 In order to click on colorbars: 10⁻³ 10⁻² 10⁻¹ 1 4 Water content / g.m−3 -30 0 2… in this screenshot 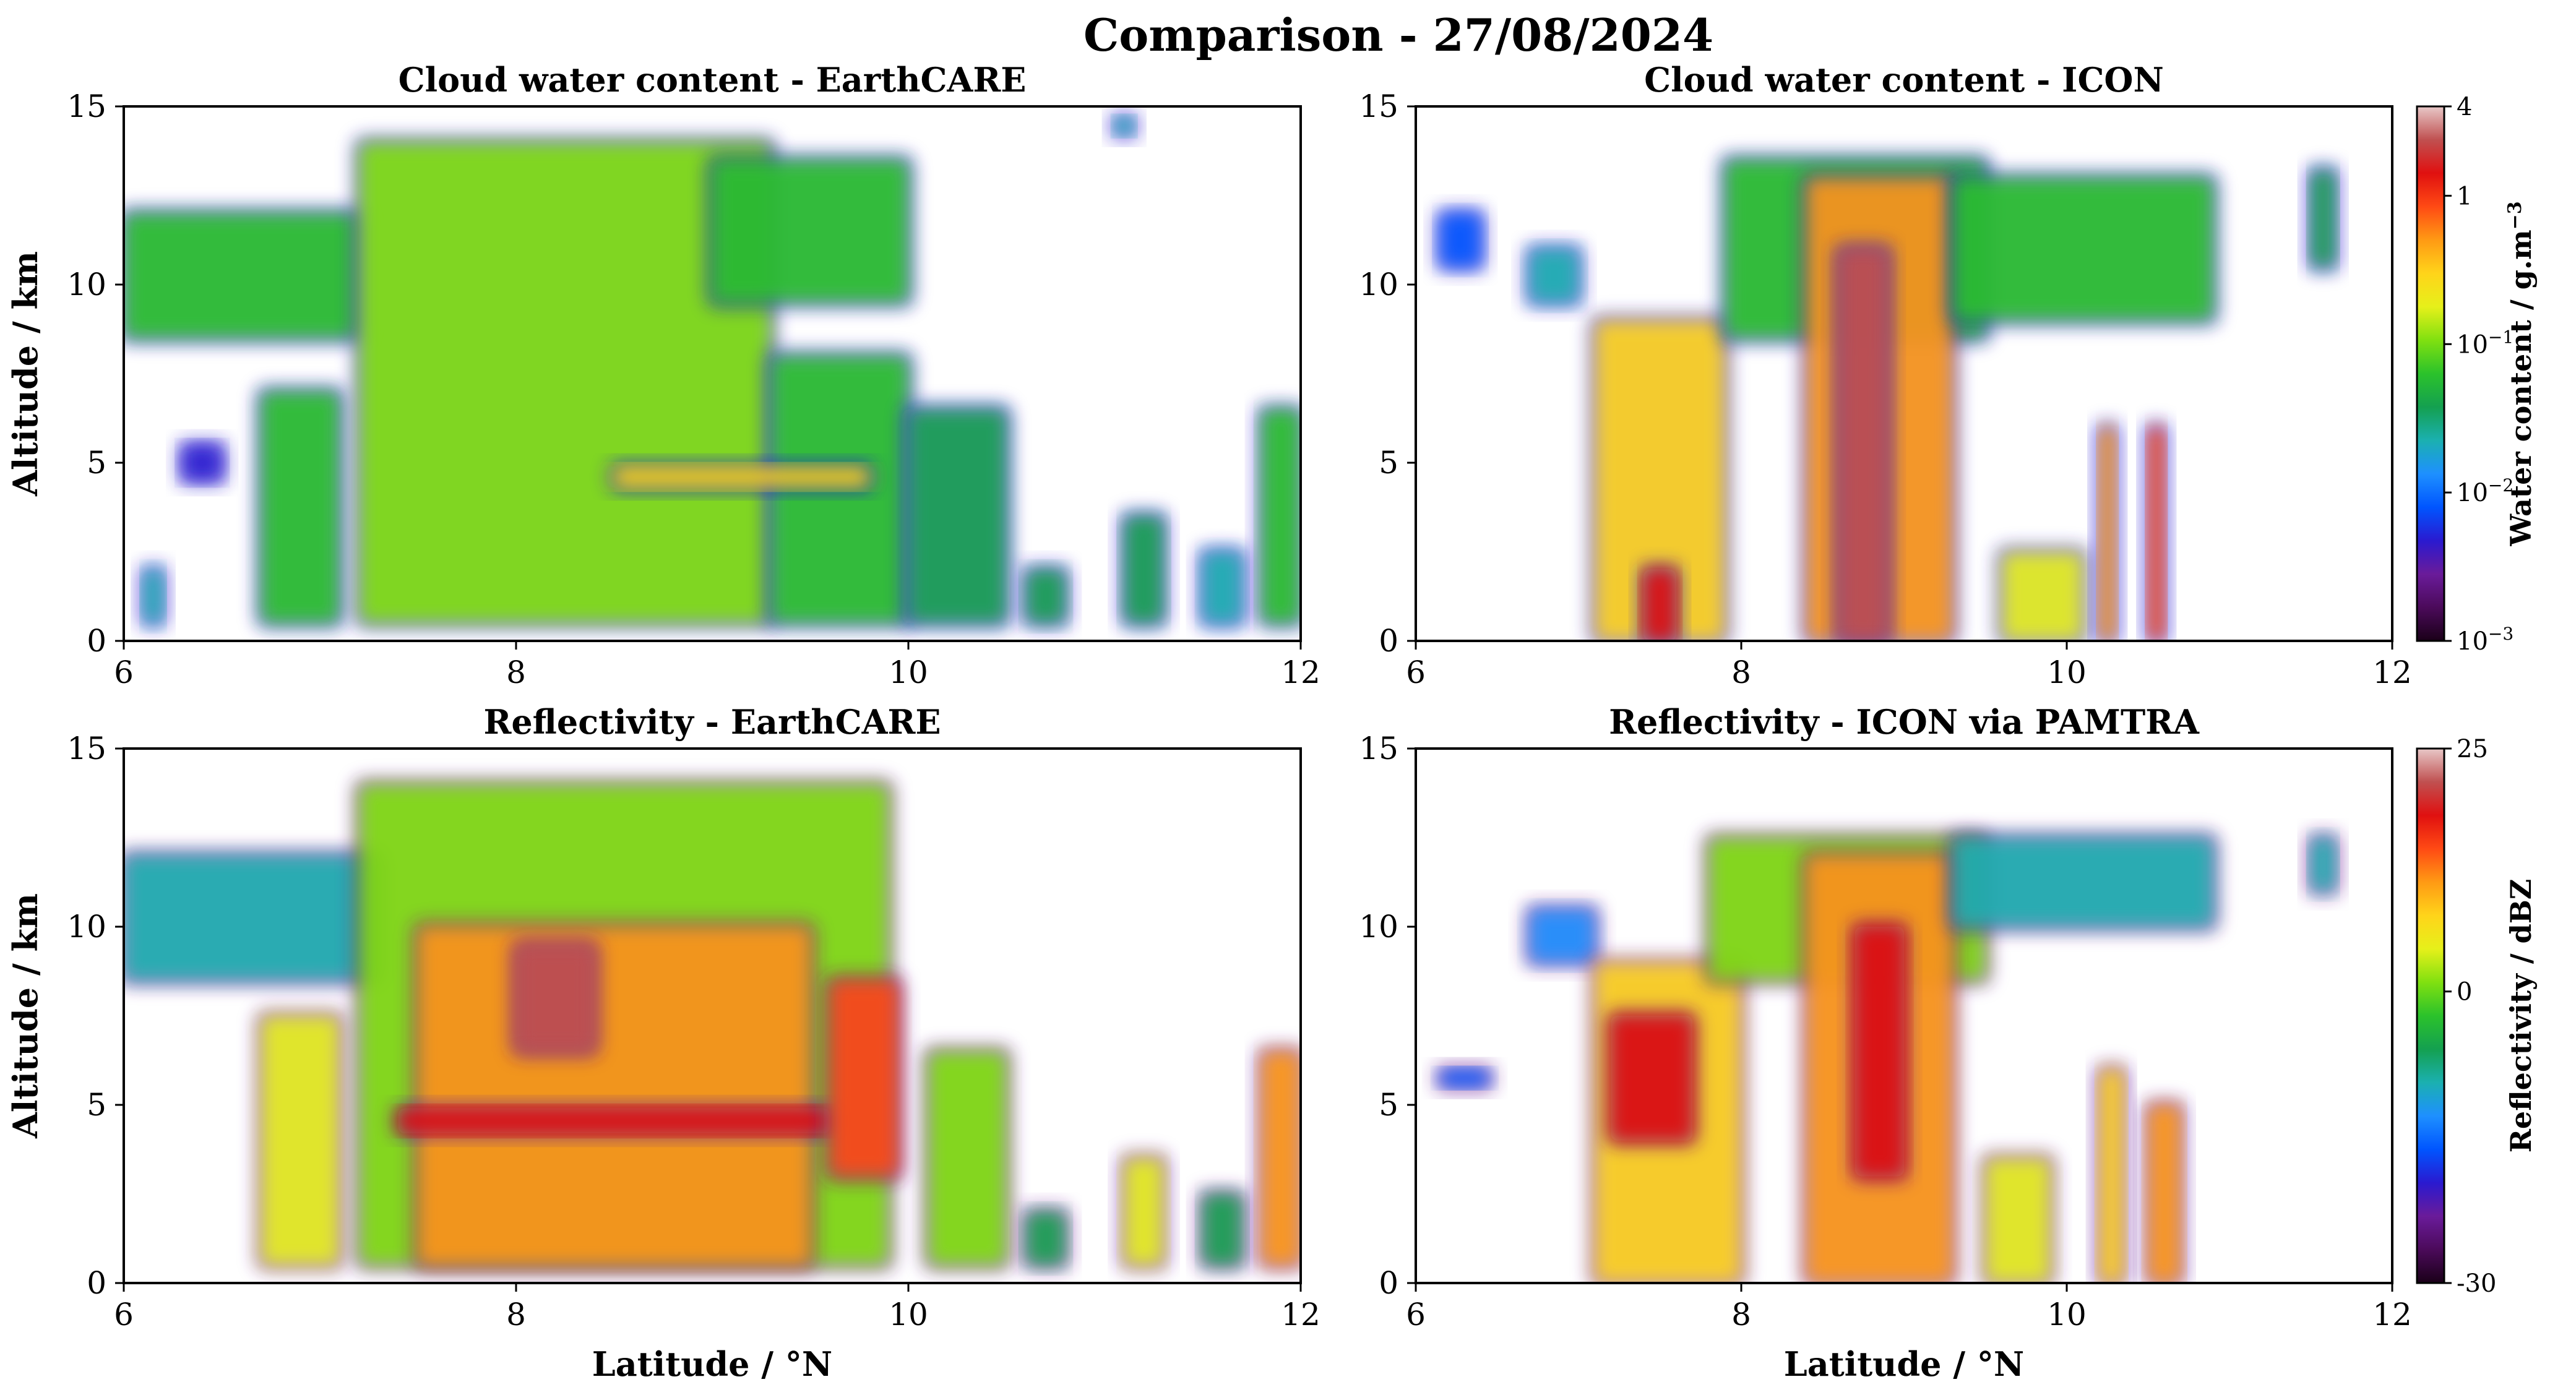, I will do `click(2477, 696)`.